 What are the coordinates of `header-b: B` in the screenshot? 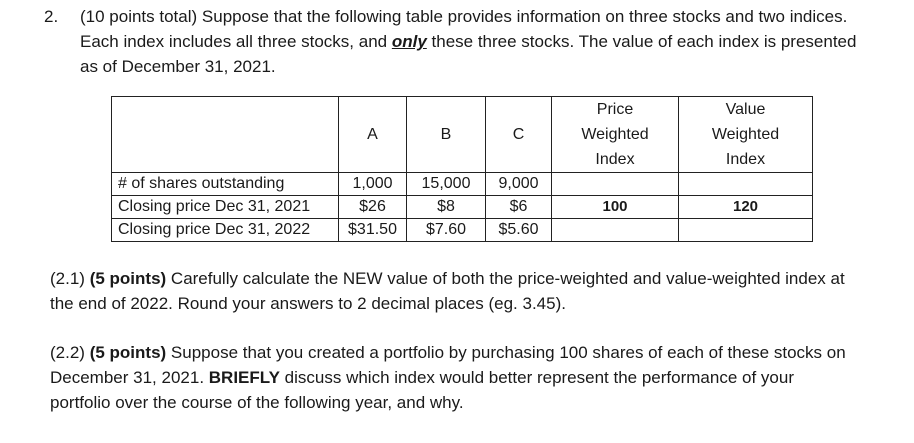 It's located at (446, 134).